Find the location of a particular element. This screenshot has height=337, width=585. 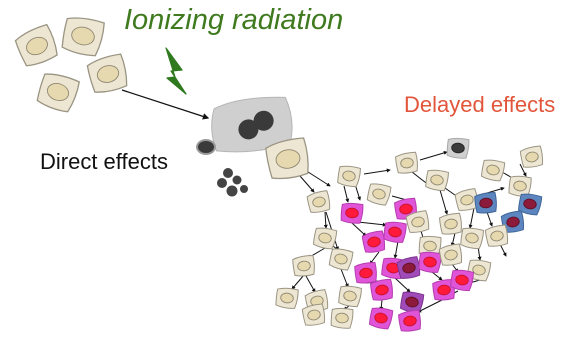

damaged-cell is located at coordinates (252, 124).